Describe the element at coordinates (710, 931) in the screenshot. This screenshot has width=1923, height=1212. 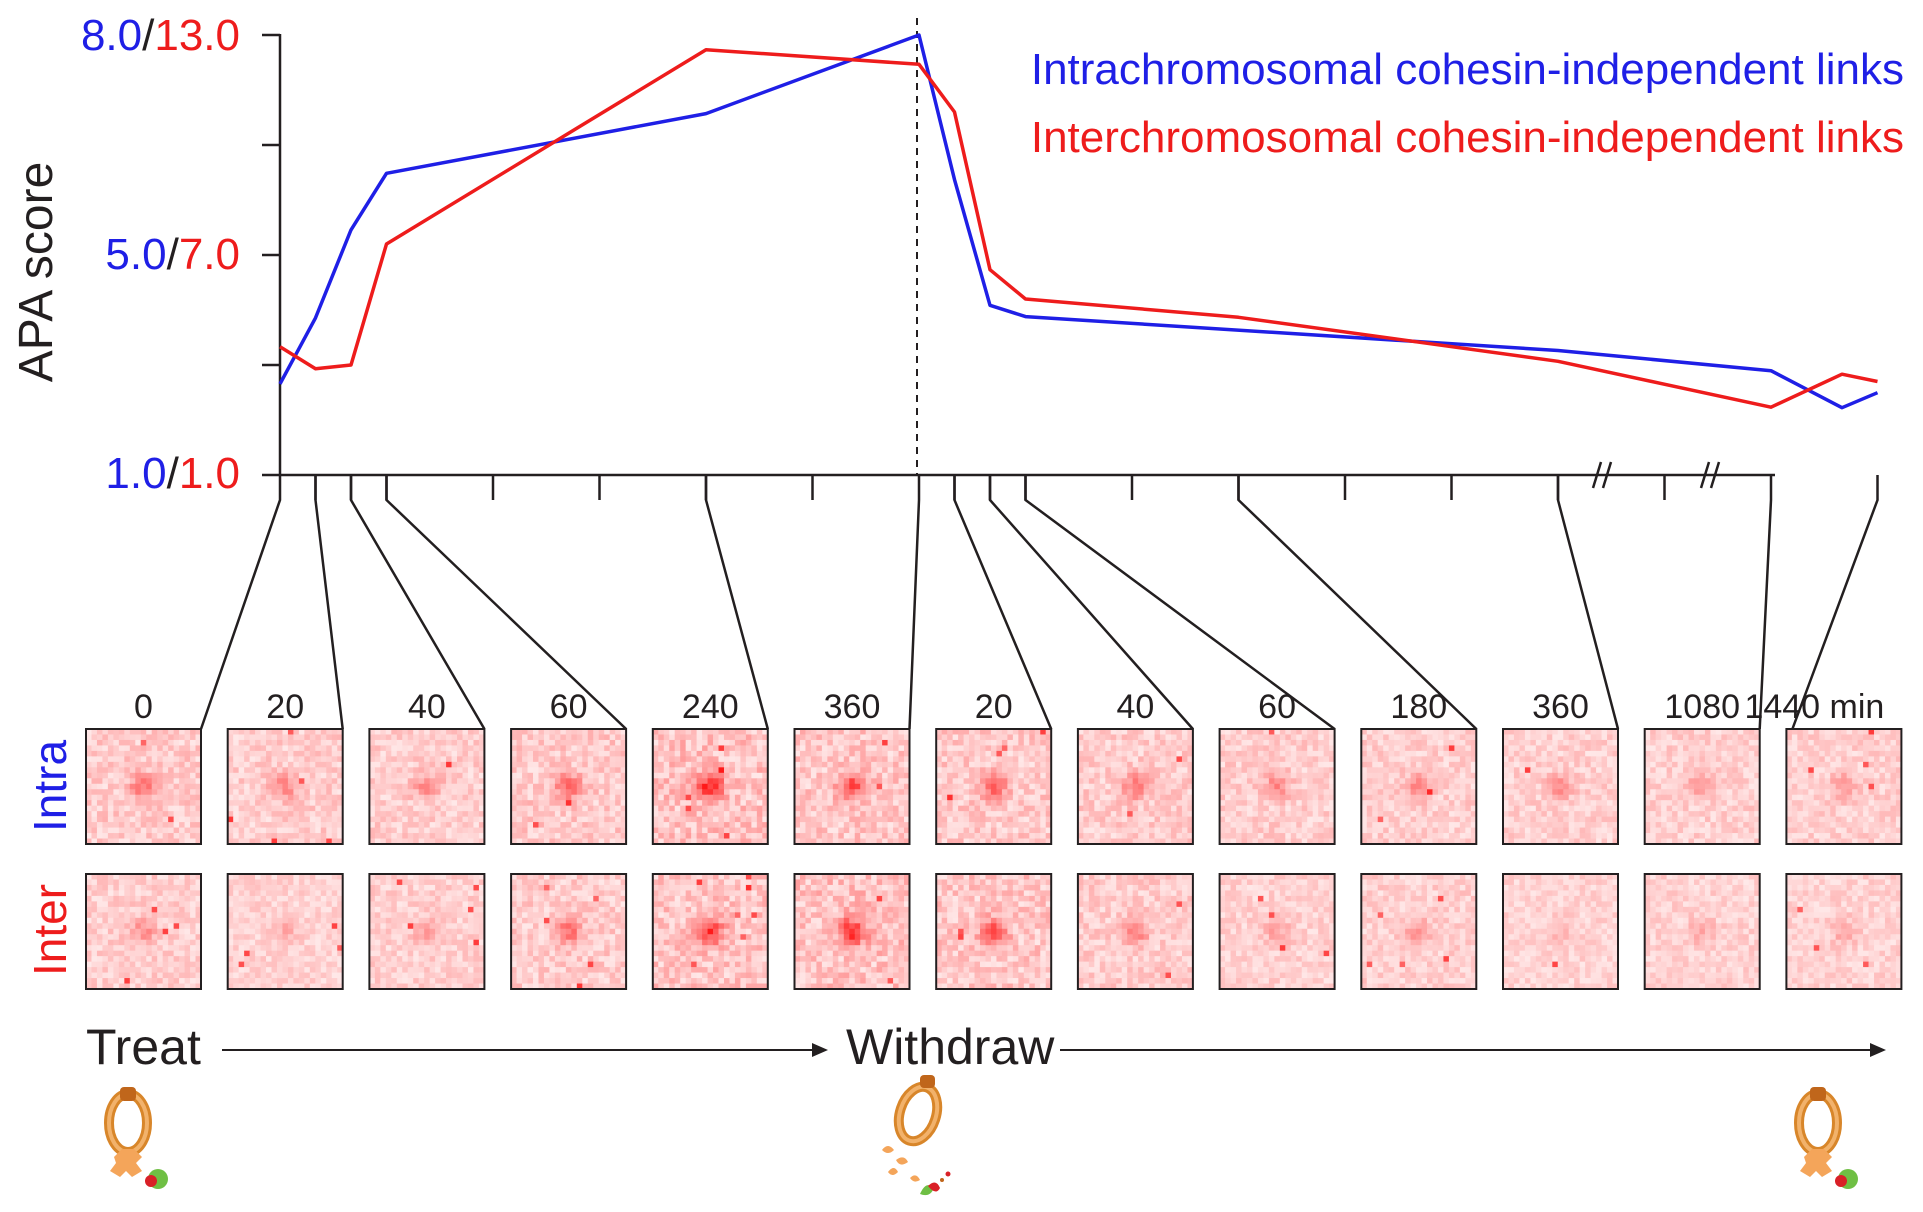
I see `inter-apa-panel` at that location.